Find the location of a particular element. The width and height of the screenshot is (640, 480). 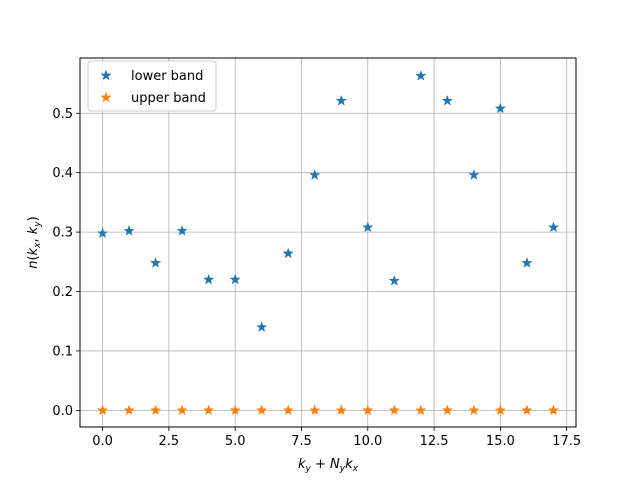

legend: lower band upper band is located at coordinates (152, 86).